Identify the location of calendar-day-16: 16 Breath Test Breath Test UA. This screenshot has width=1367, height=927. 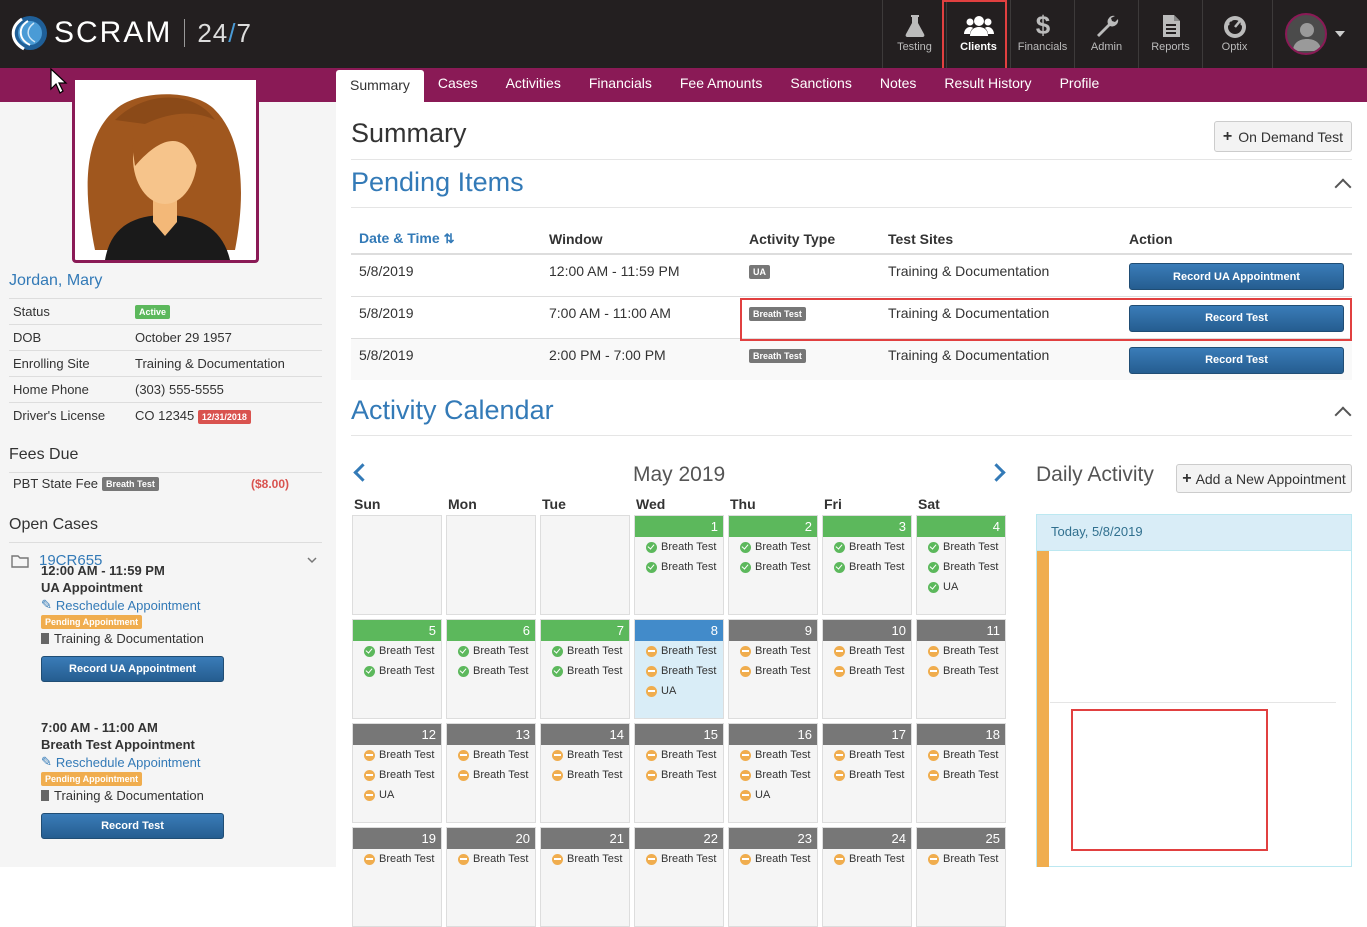
(773, 773).